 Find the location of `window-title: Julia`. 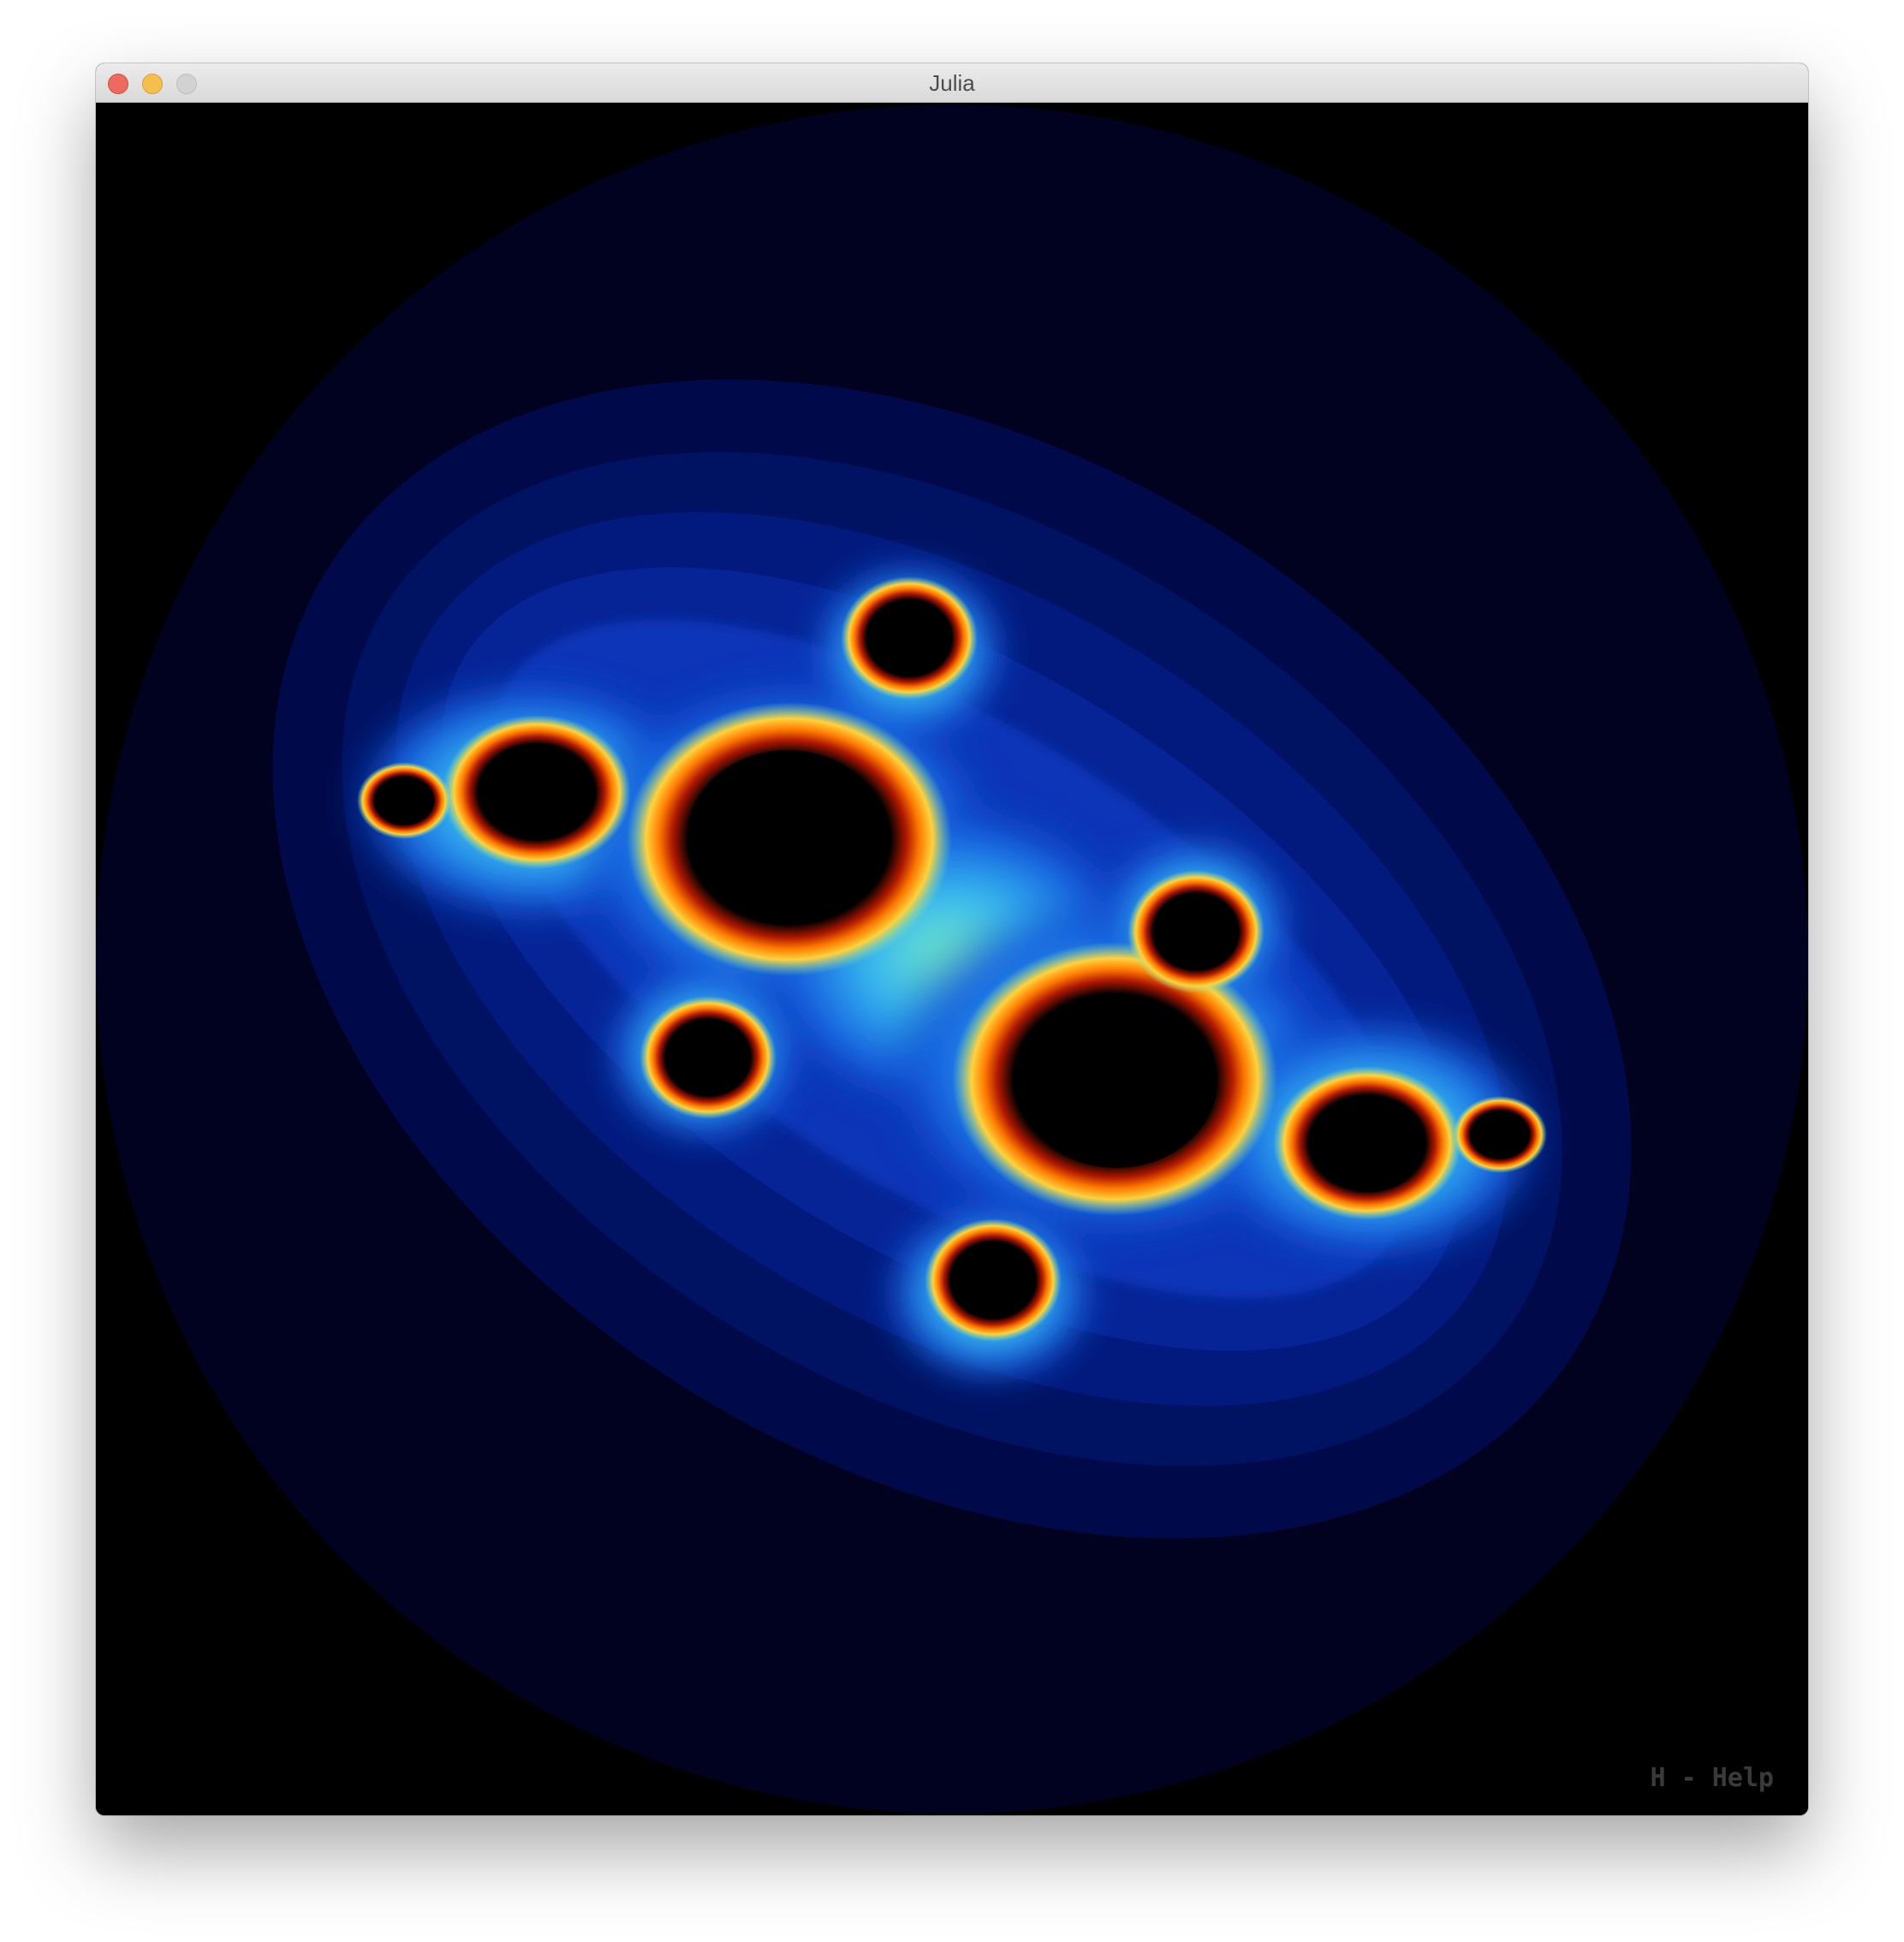

window-title: Julia is located at coordinates (952, 83).